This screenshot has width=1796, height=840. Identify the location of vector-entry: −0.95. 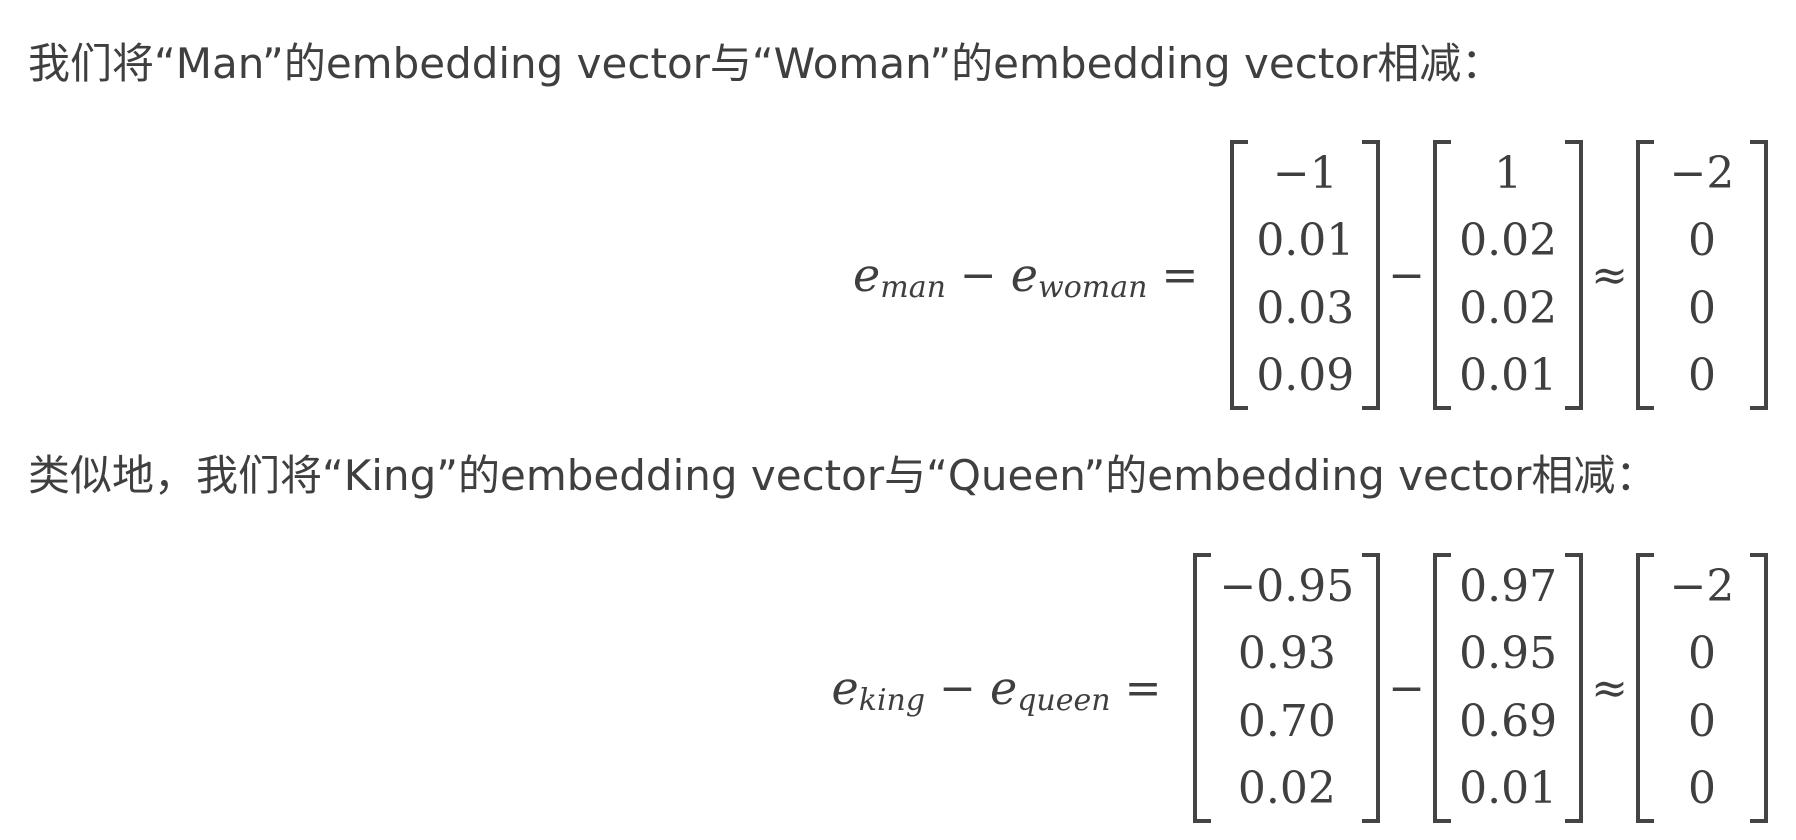
(1287, 586).